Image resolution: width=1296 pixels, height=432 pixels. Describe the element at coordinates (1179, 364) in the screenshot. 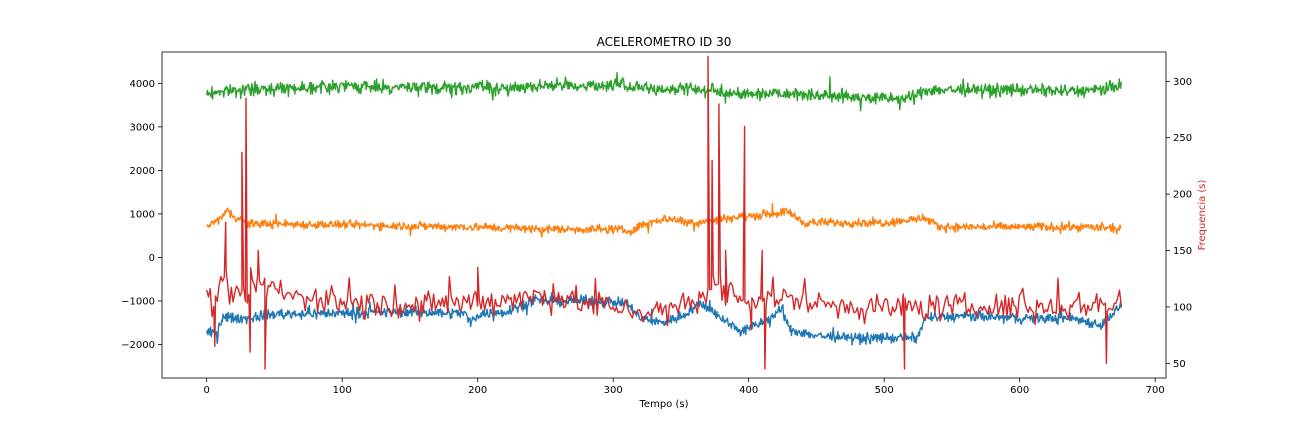

I see `y-right-tick-label: 50` at that location.